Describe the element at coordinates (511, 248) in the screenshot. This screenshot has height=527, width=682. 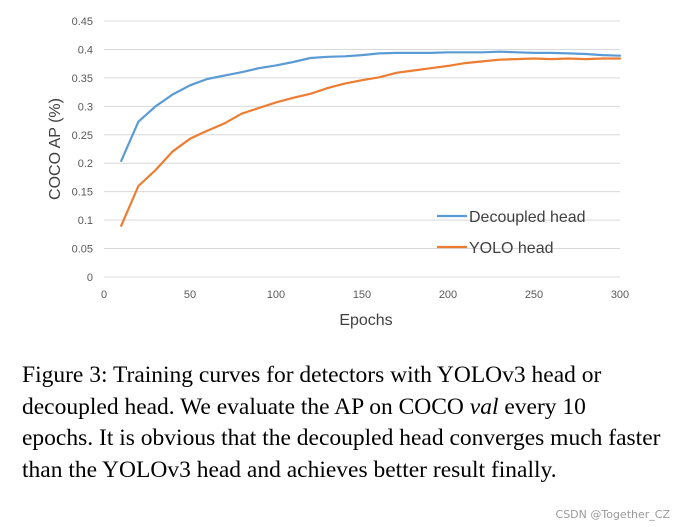
I see `legend-label: YOLO head` at that location.